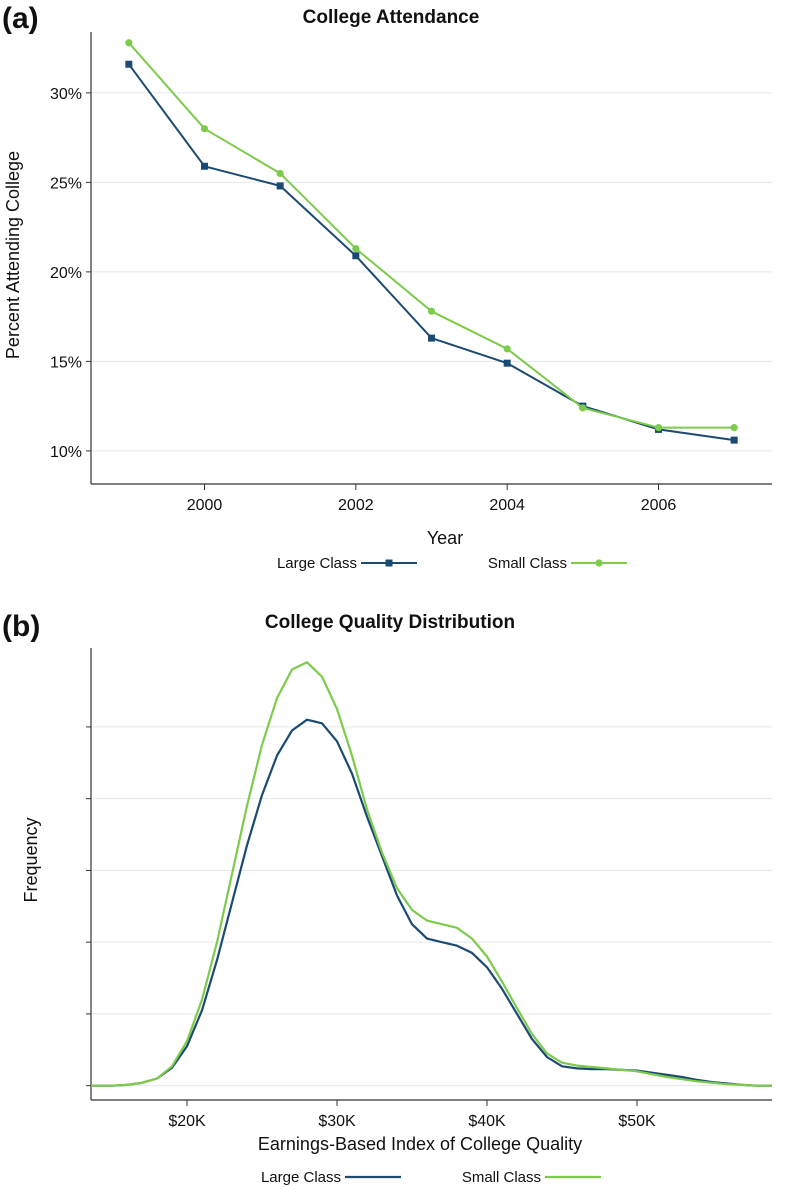  Describe the element at coordinates (66, 452) in the screenshot. I see `y-tick-label: 10%` at that location.